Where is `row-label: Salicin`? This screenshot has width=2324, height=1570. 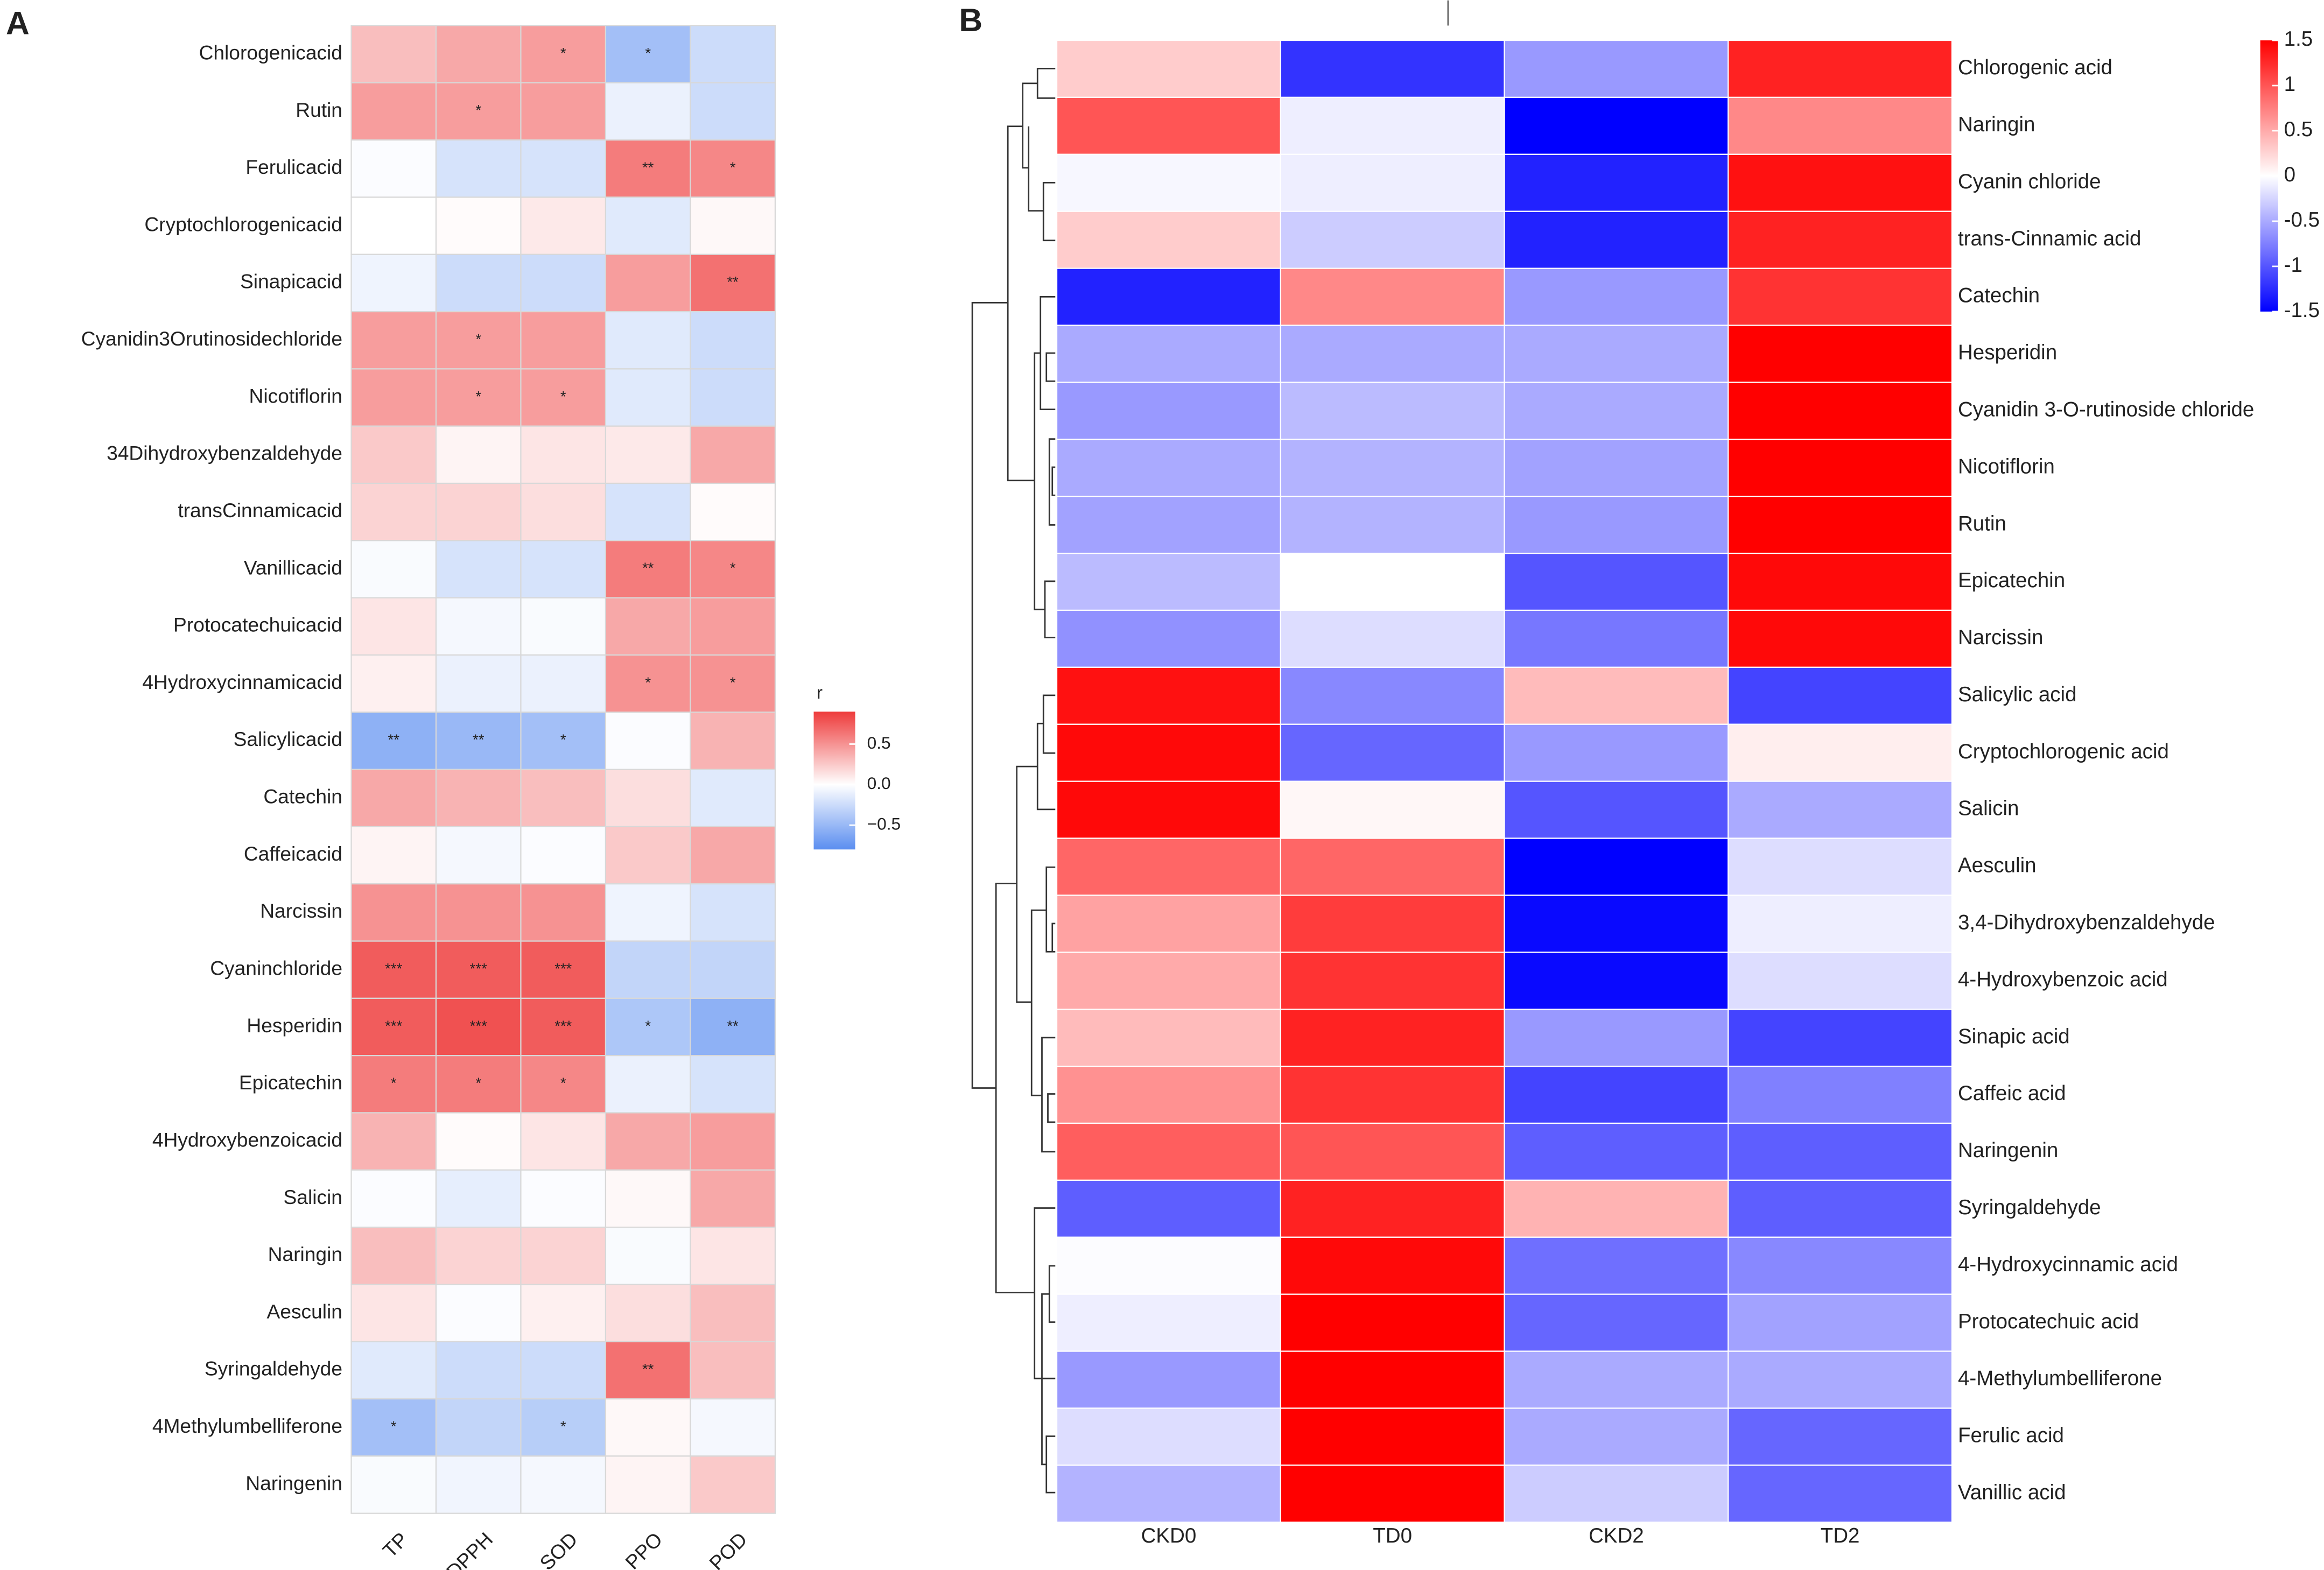
row-label: Salicin is located at coordinates (313, 1197).